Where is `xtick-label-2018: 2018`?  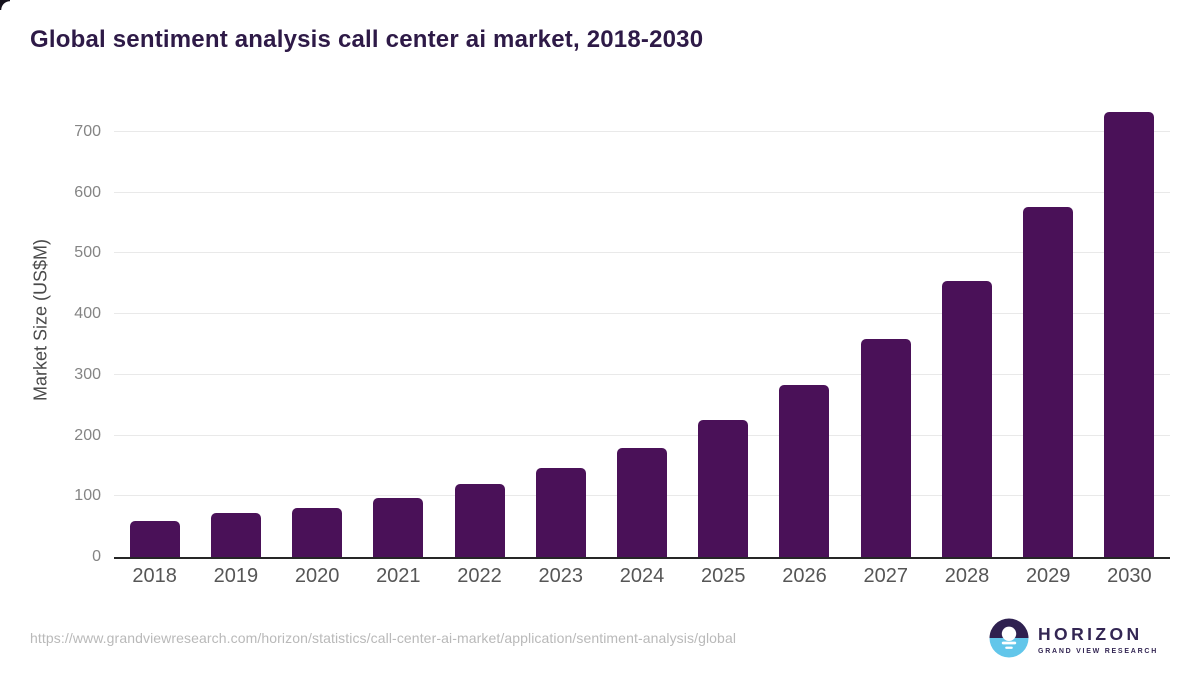 xtick-label-2018: 2018 is located at coordinates (154, 576).